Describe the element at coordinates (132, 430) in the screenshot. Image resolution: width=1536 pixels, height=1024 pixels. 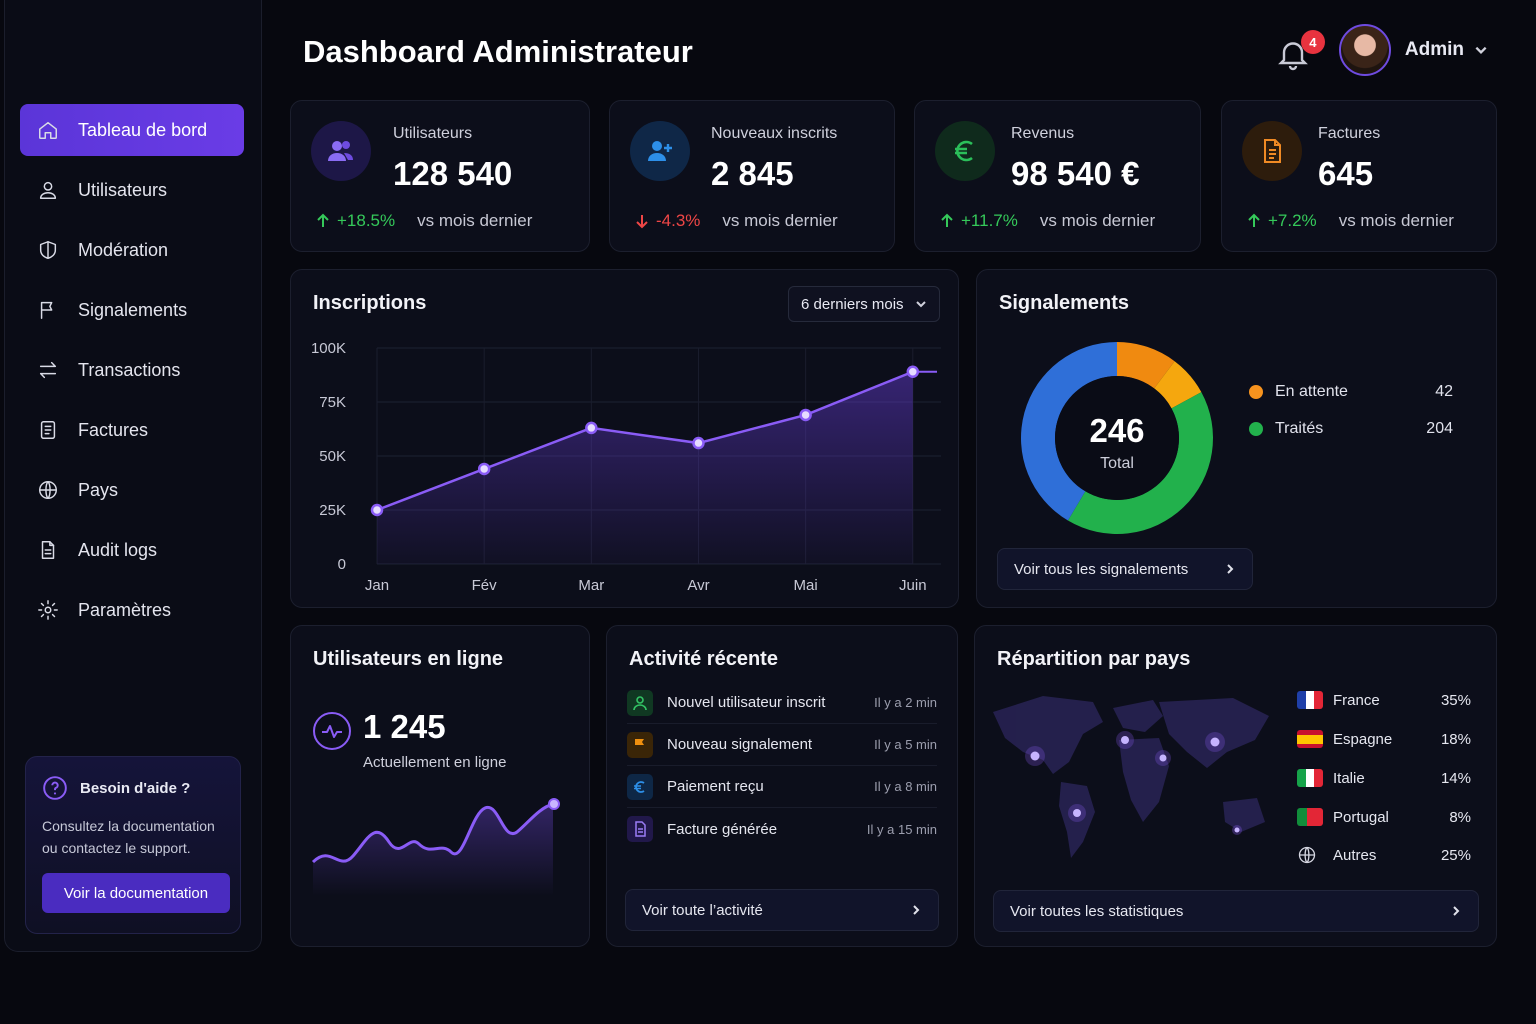
I see `sidebar-item-invoices: Factures` at that location.